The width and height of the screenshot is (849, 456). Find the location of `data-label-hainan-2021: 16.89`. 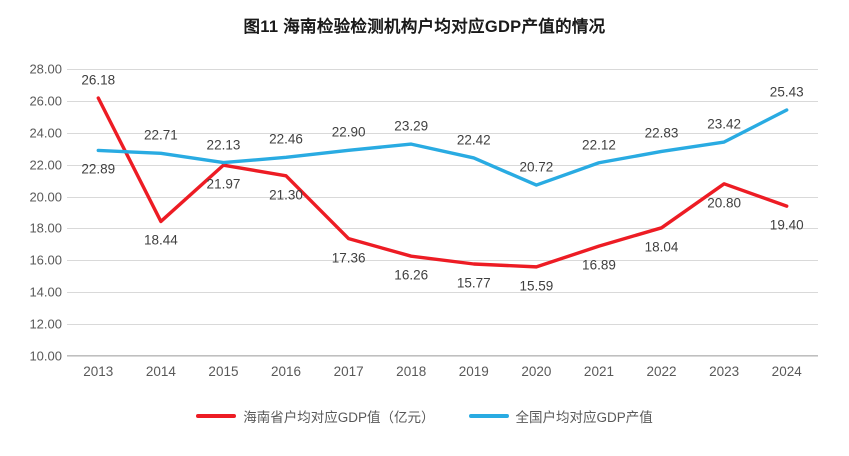

data-label-hainan-2021: 16.89 is located at coordinates (599, 265).